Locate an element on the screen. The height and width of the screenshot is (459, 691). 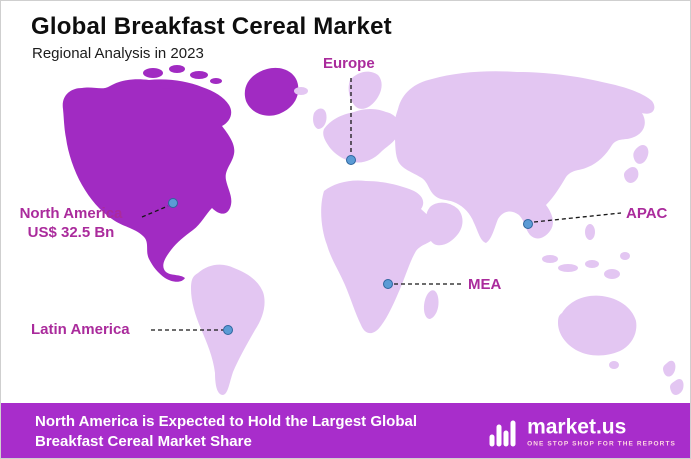
scandinavia is located at coordinates (365, 90).